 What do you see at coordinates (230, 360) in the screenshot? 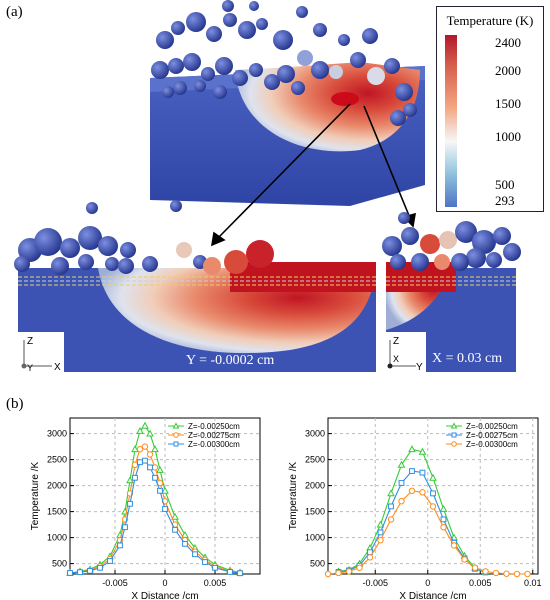
I see `left-section-label: Y = -0.0002 cm` at bounding box center [230, 360].